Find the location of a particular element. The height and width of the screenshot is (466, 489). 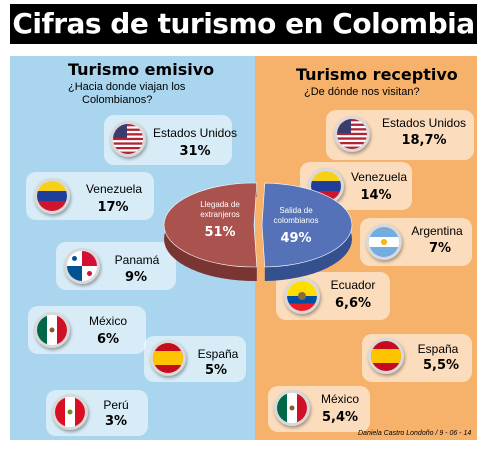

receptivo-country-6: México is located at coordinates (339, 399).